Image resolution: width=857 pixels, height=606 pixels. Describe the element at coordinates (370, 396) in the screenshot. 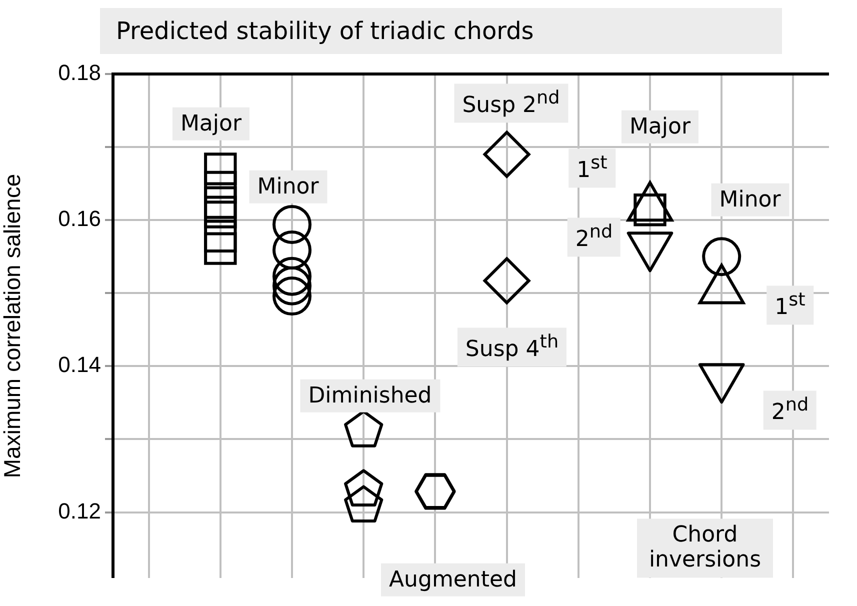

I see `annotation: Diminished` at that location.